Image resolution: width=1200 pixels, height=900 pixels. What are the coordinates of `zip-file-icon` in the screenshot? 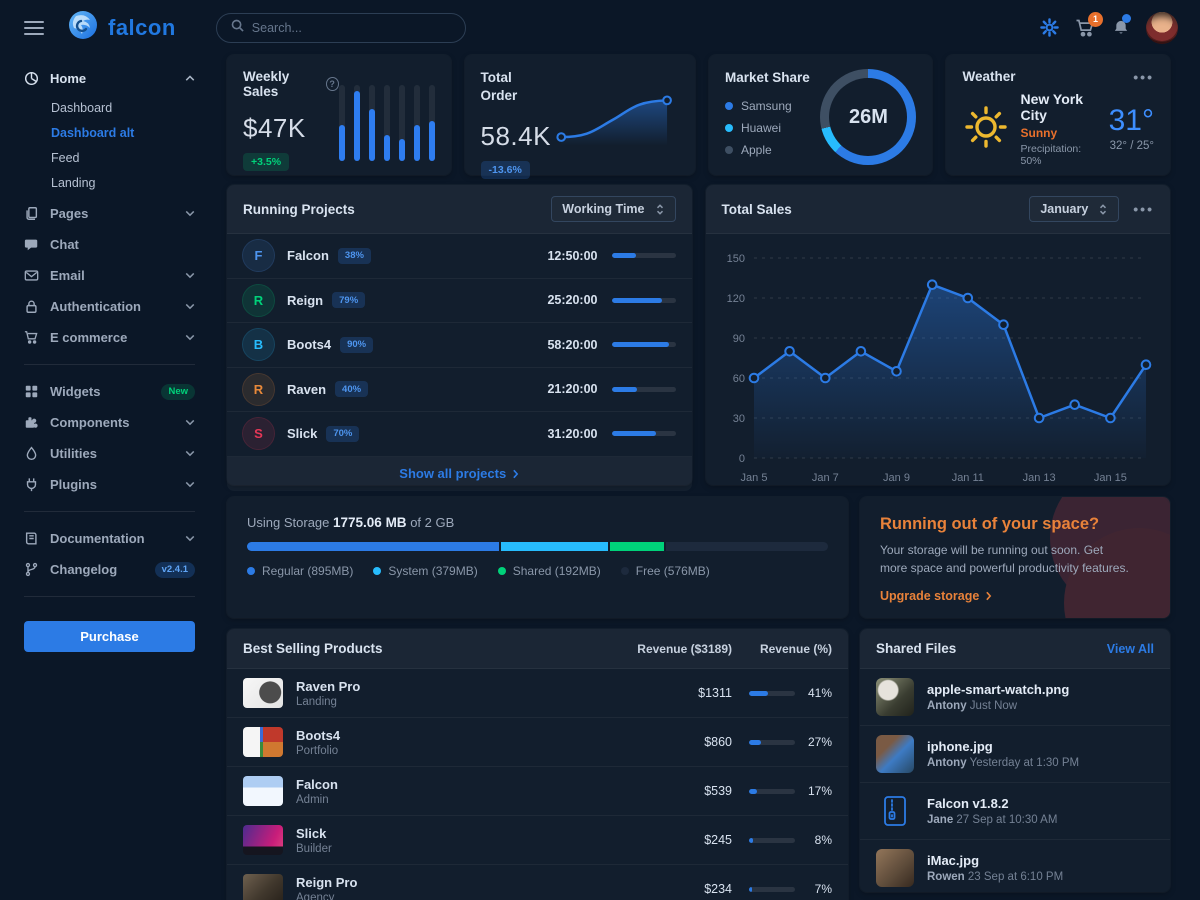 It's located at (895, 811).